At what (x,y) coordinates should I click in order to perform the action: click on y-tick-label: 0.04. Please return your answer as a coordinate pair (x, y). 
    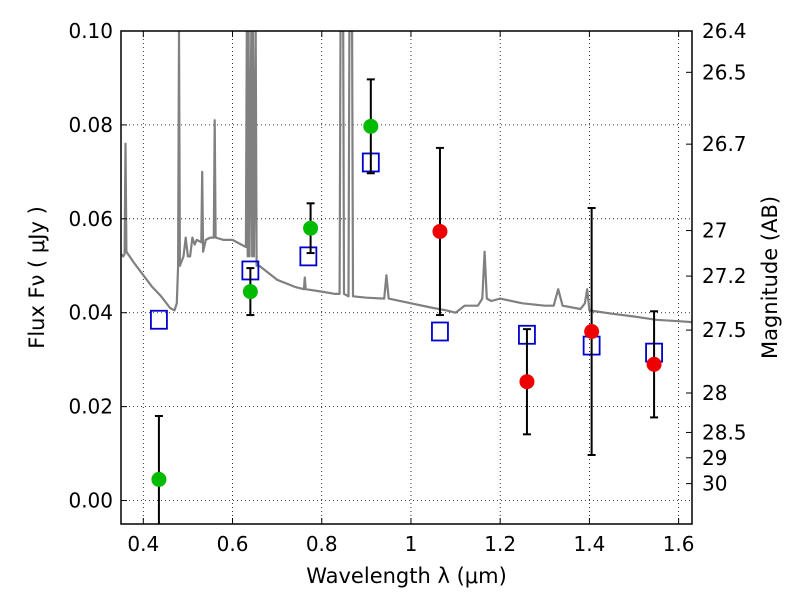
    Looking at the image, I should click on (90, 313).